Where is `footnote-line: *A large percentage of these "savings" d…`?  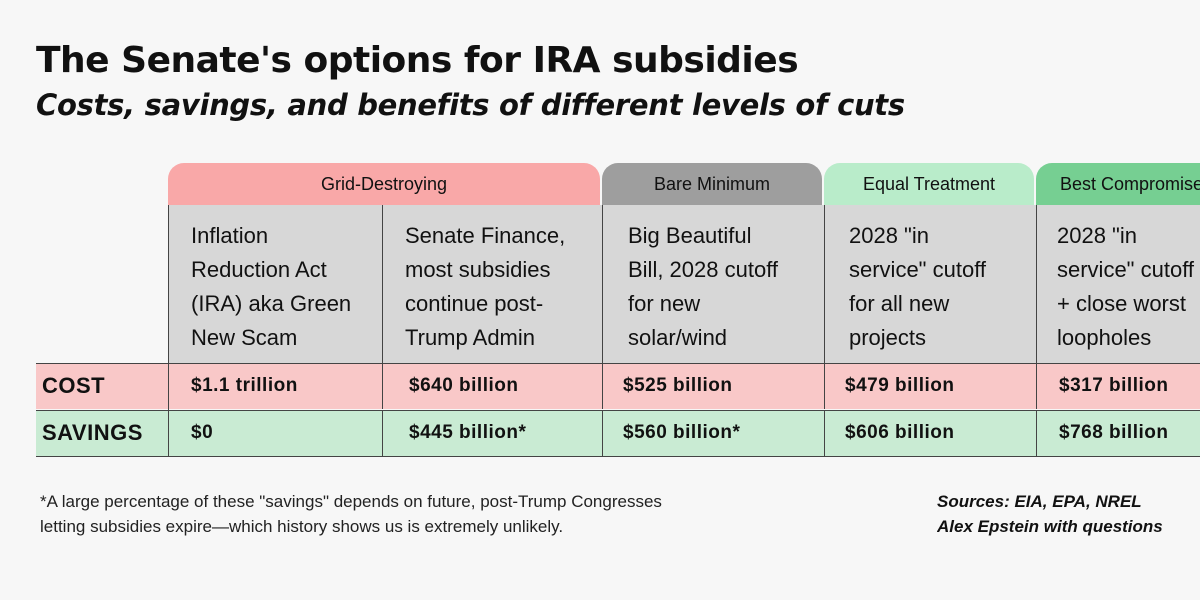
footnote-line: *A large percentage of these "savings" d… is located at coordinates (351, 501).